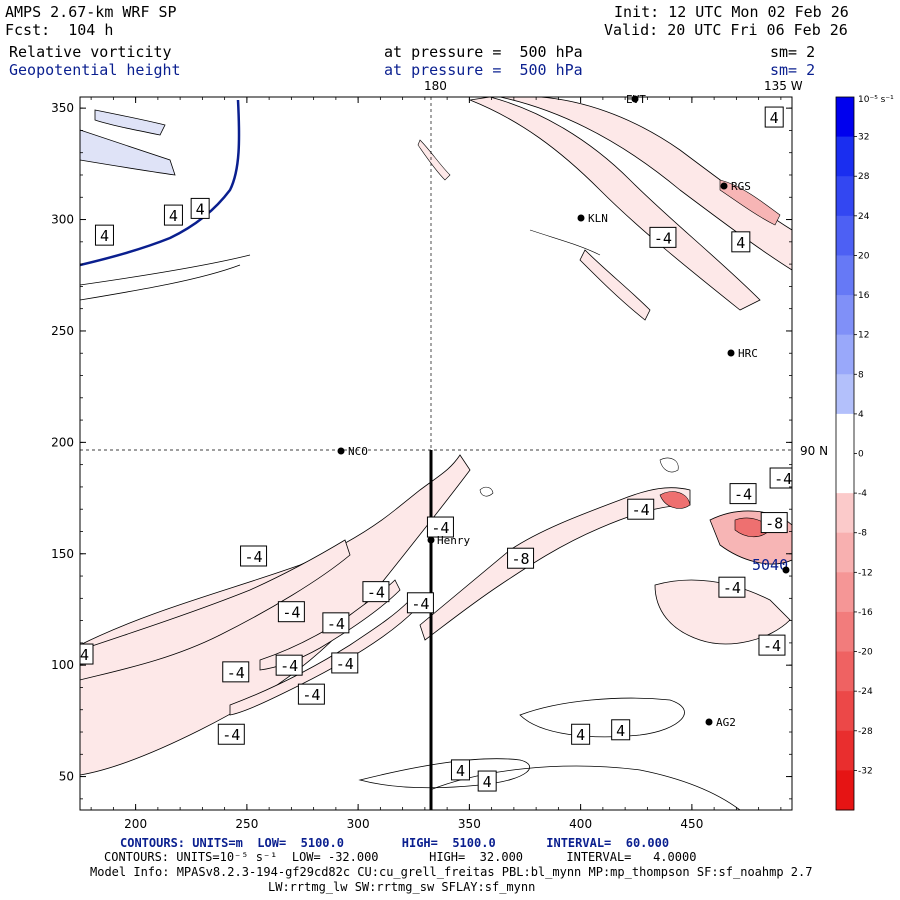 This screenshot has height=900, width=900. What do you see at coordinates (862, 534) in the screenshot?
I see `colorbar-label: -8` at bounding box center [862, 534].